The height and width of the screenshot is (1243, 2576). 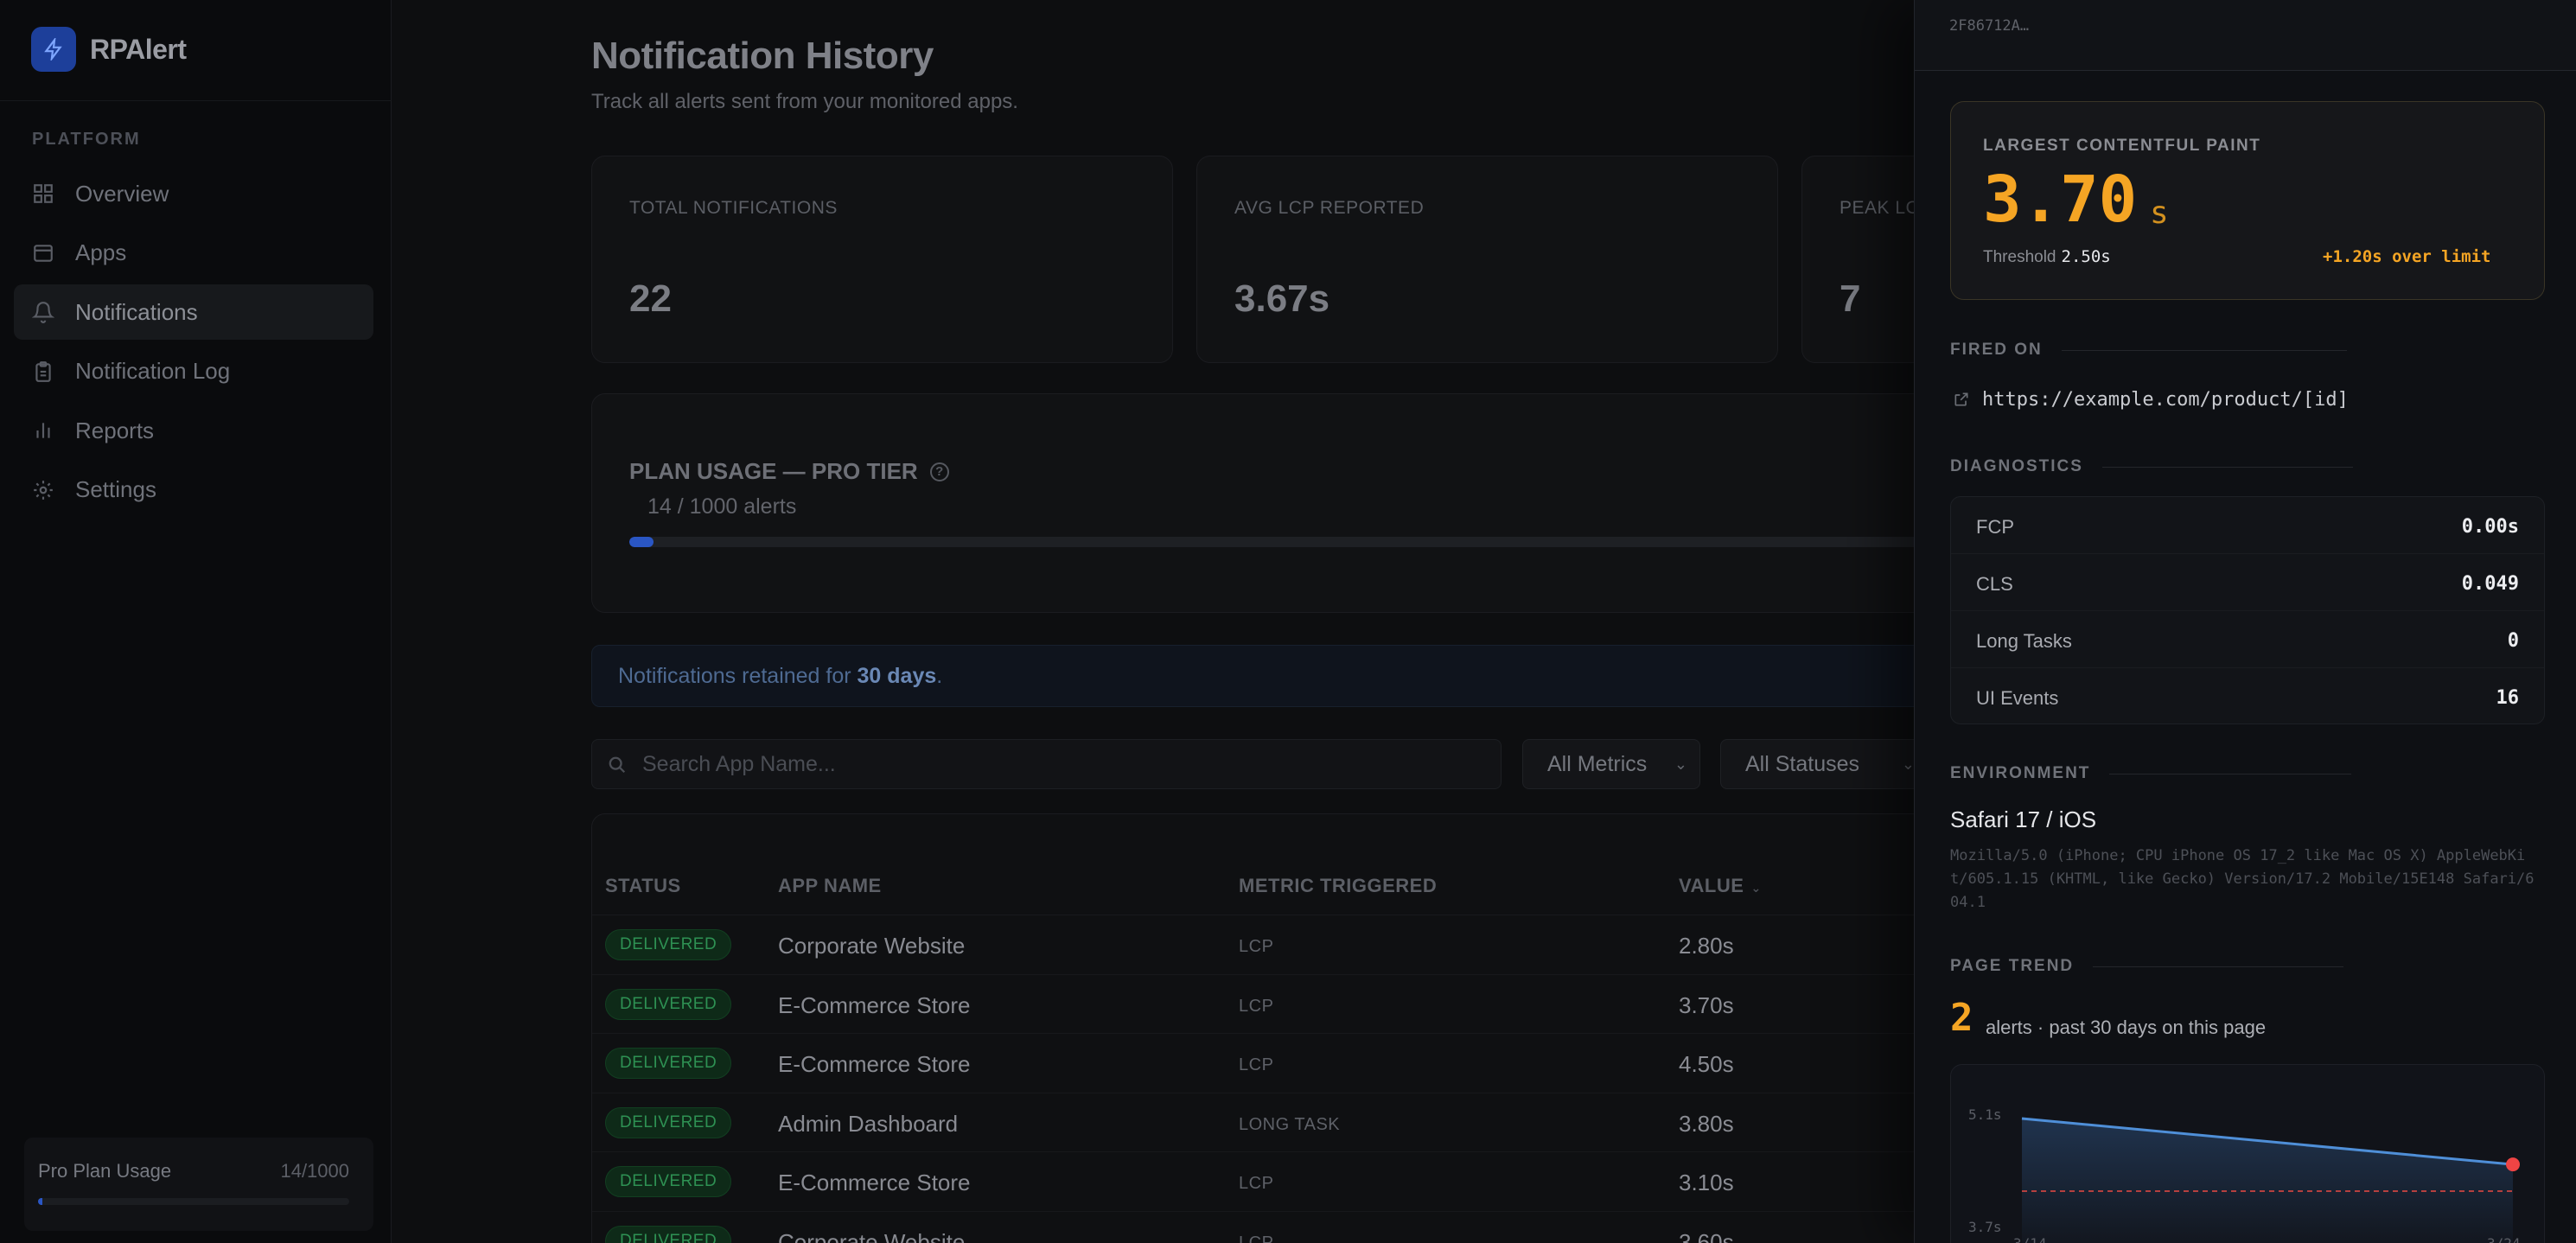 What do you see at coordinates (2017, 698) in the screenshot?
I see `diagnostic-key: UI Events` at bounding box center [2017, 698].